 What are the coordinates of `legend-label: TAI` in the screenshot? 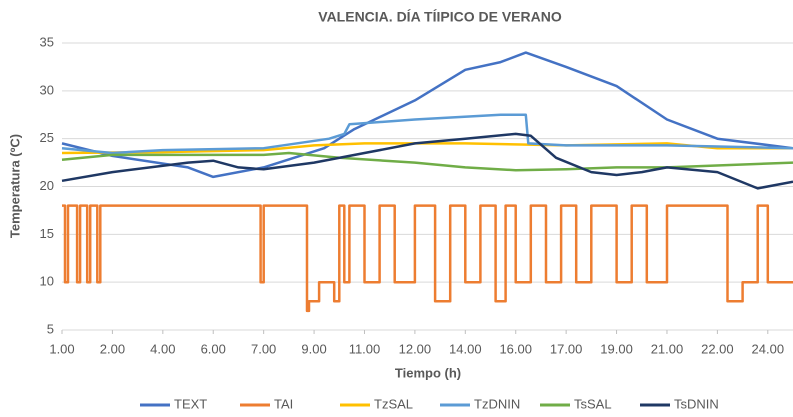 It's located at (283, 403).